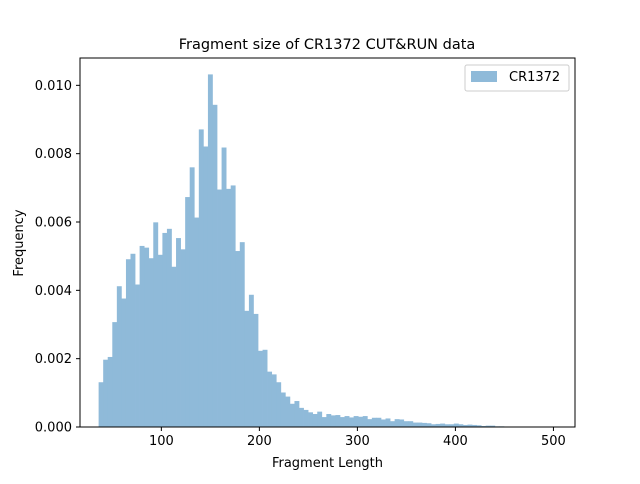  Describe the element at coordinates (455, 441) in the screenshot. I see `x-tick-label: 400` at that location.